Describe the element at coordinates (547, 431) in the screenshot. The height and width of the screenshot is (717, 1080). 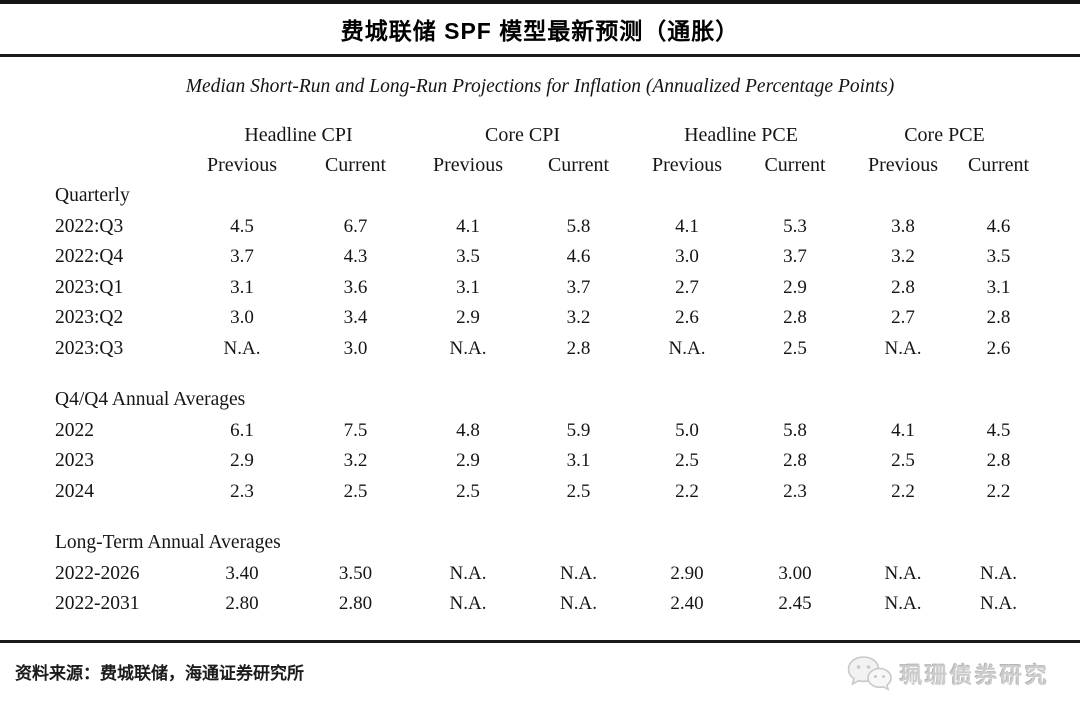
I see `table-row: 2022 6.1 7.5 4.8 5.9 5.0 5.8 4.1 4.5` at that location.